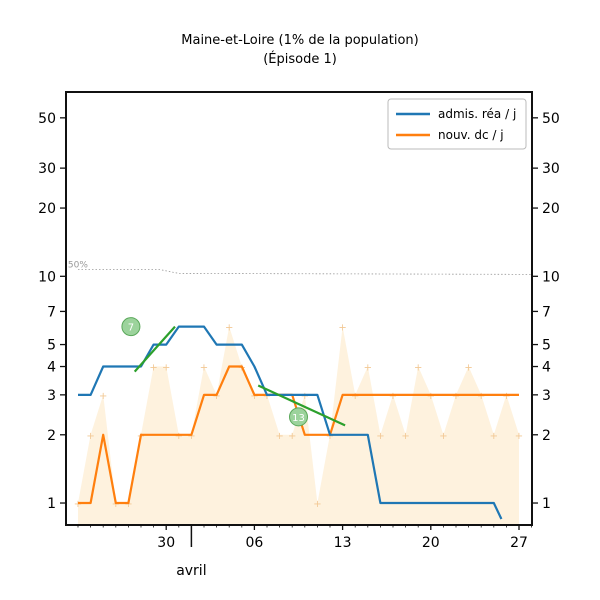  Describe the element at coordinates (116, 504) in the screenshot. I see `daily-point-3: +` at that location.